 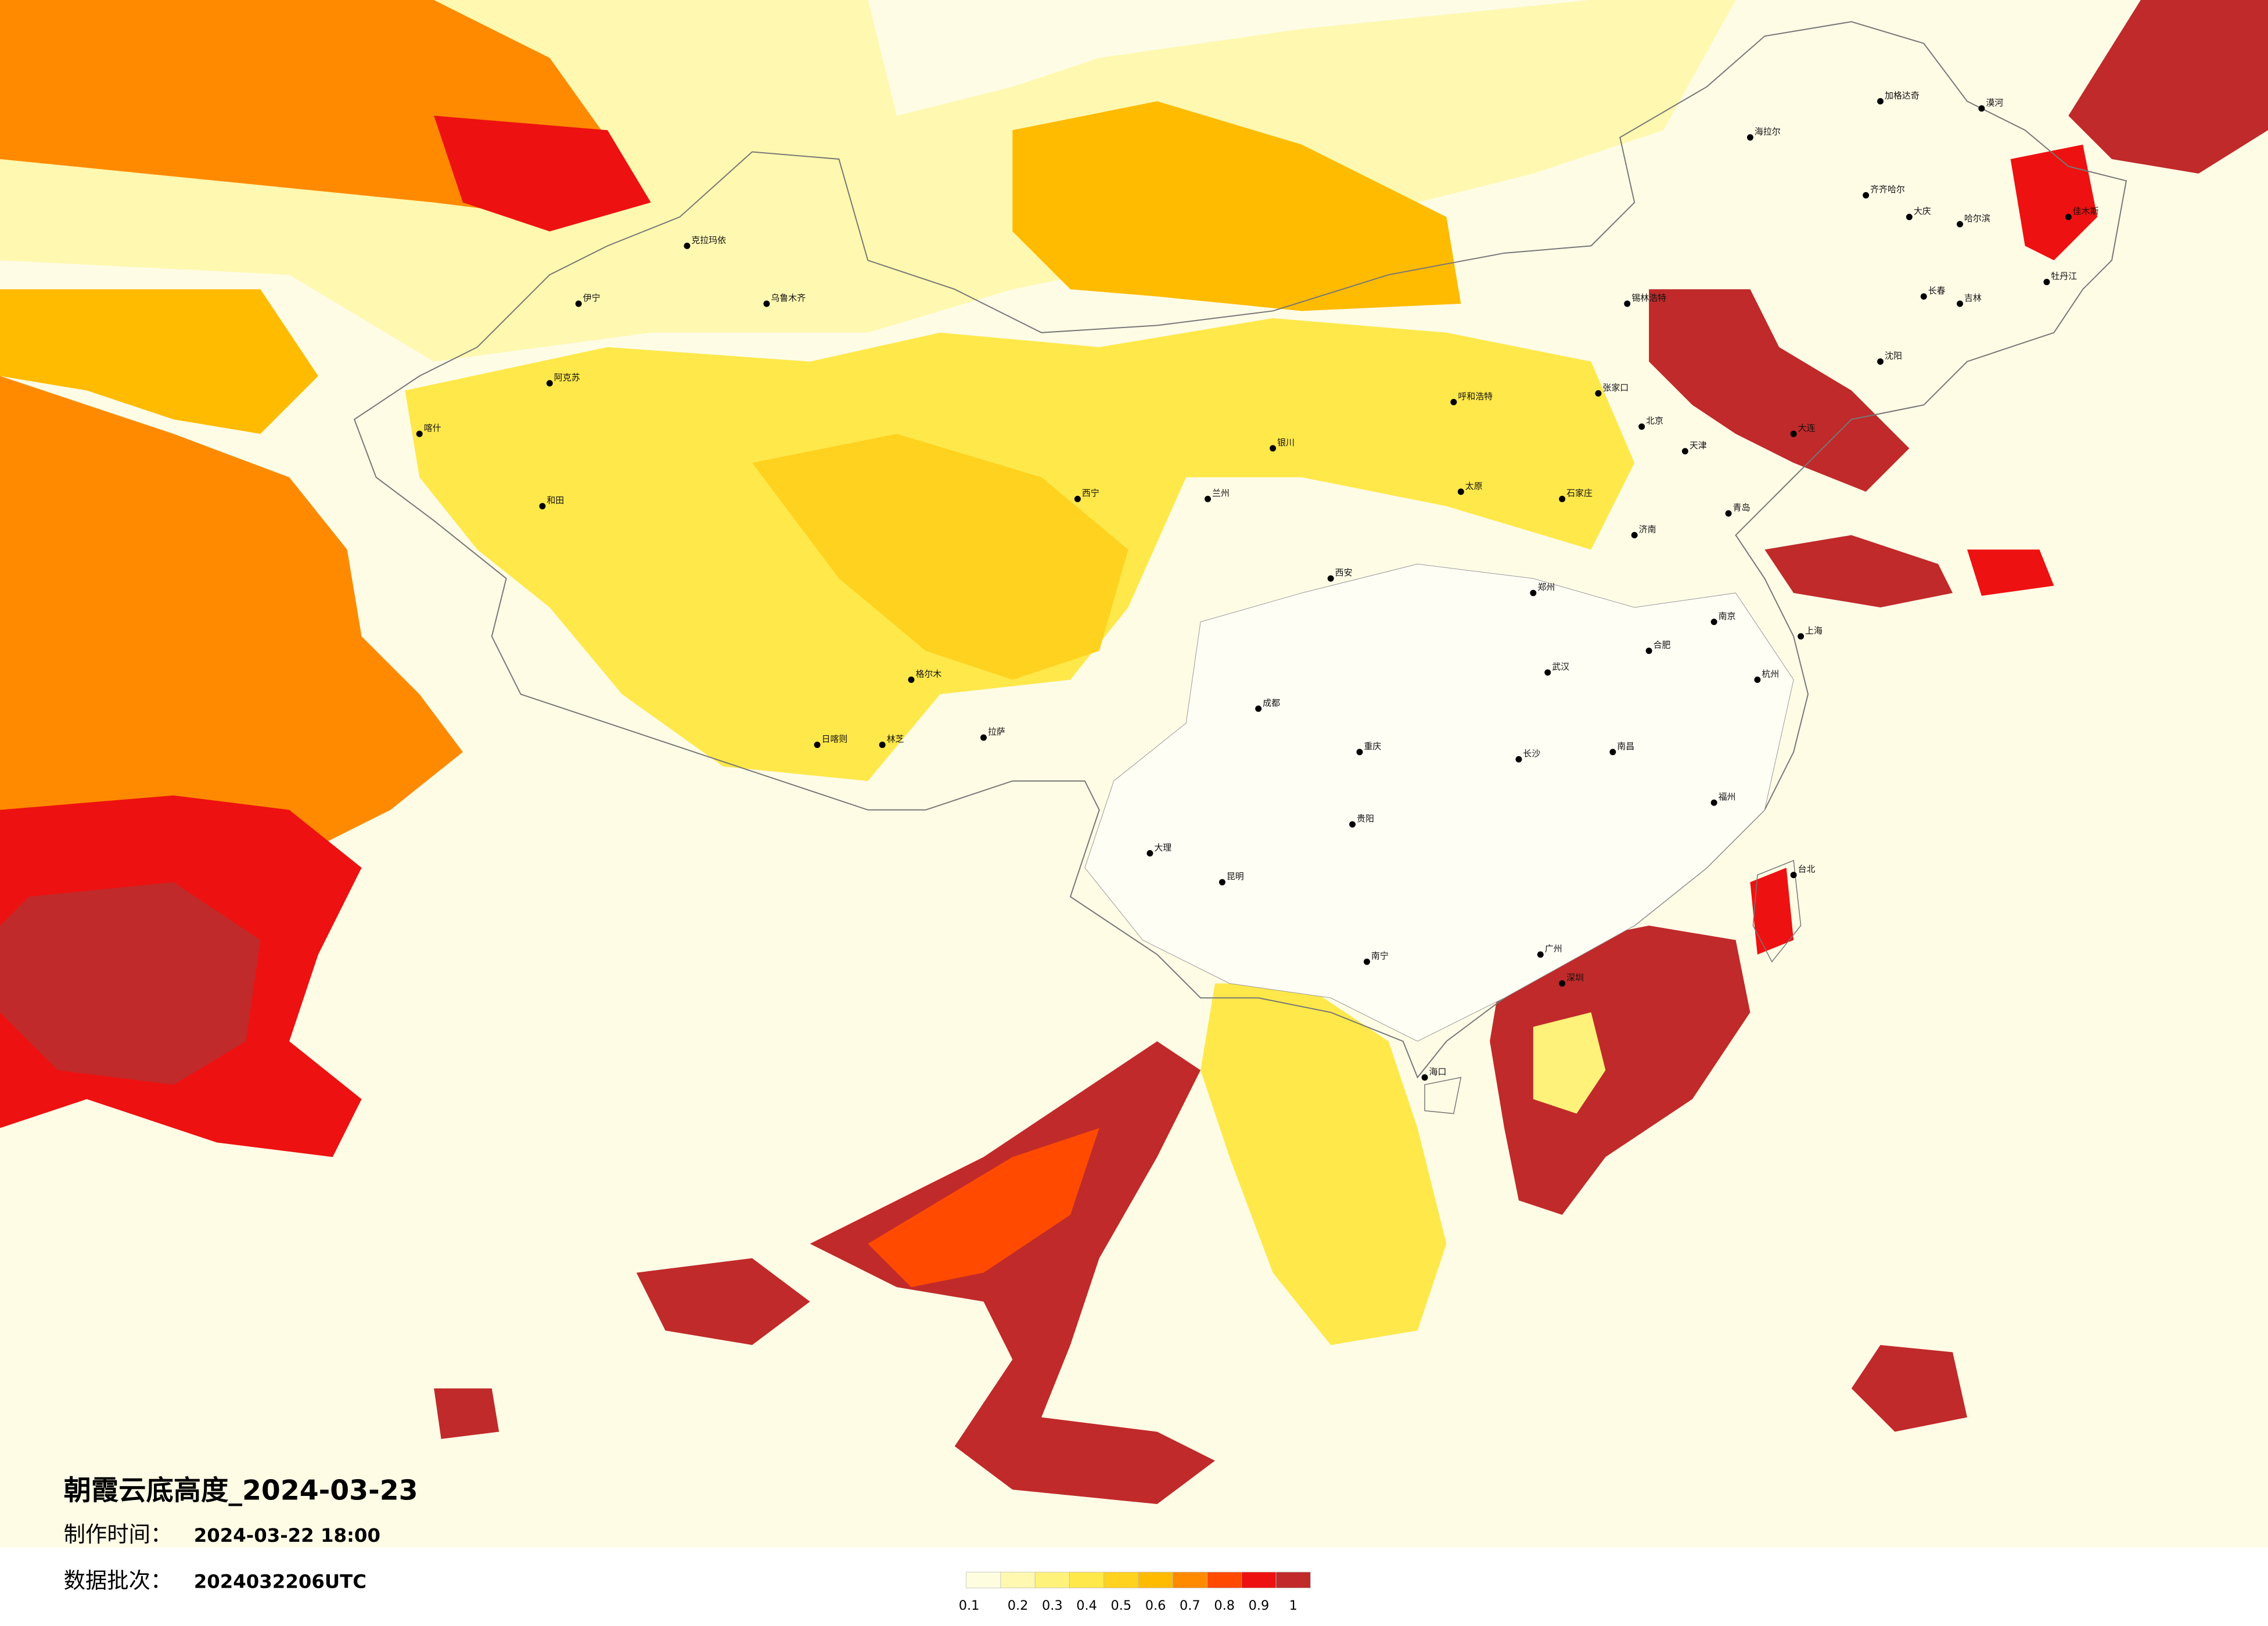 What do you see at coordinates (928, 674) in the screenshot?
I see `city-label: 格尔木` at bounding box center [928, 674].